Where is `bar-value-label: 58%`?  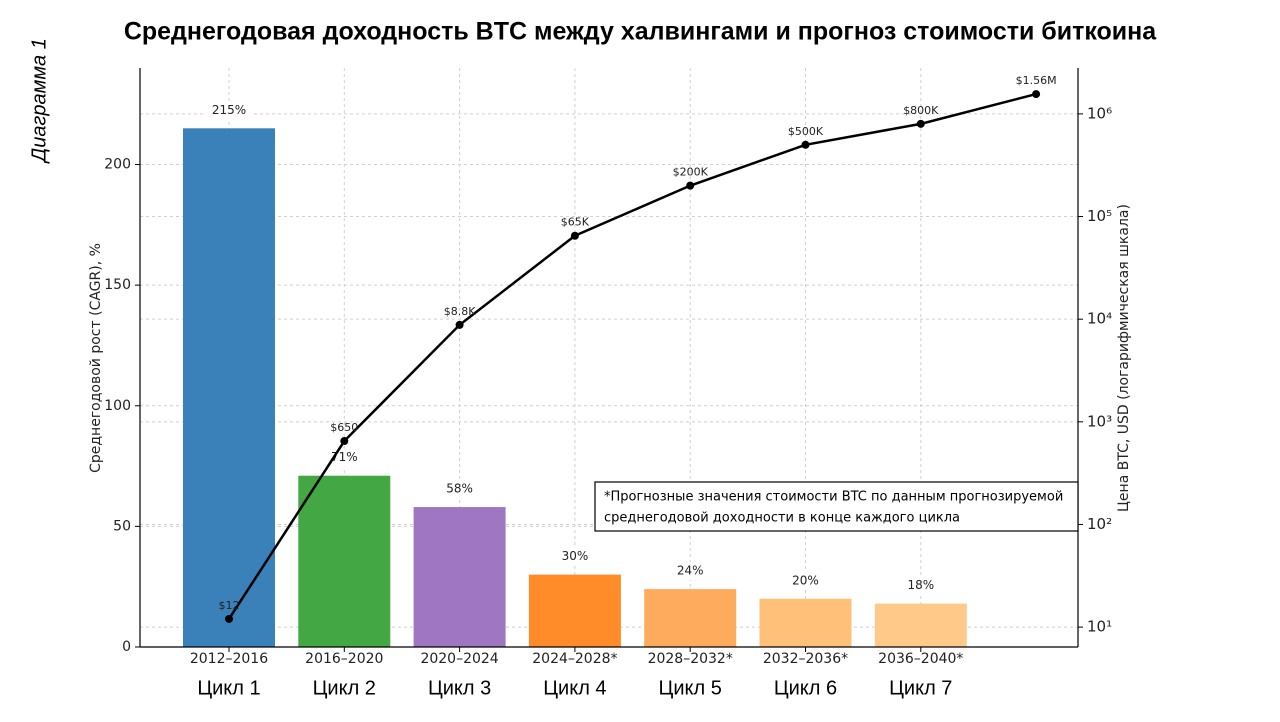 bar-value-label: 58% is located at coordinates (459, 489).